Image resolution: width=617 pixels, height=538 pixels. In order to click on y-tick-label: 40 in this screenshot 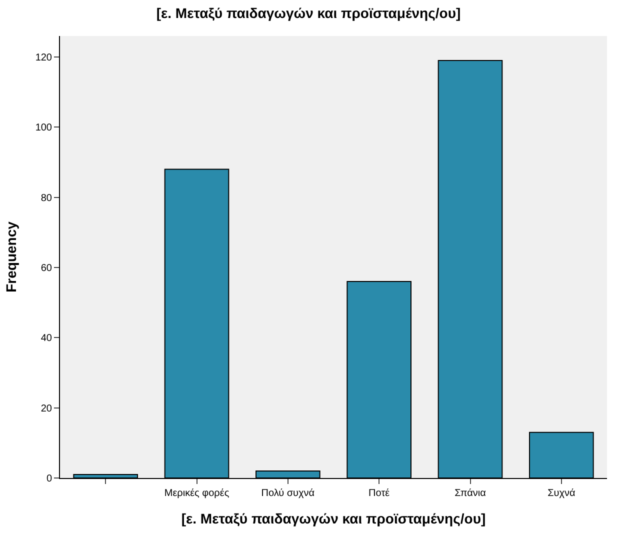, I will do `click(46, 338)`.